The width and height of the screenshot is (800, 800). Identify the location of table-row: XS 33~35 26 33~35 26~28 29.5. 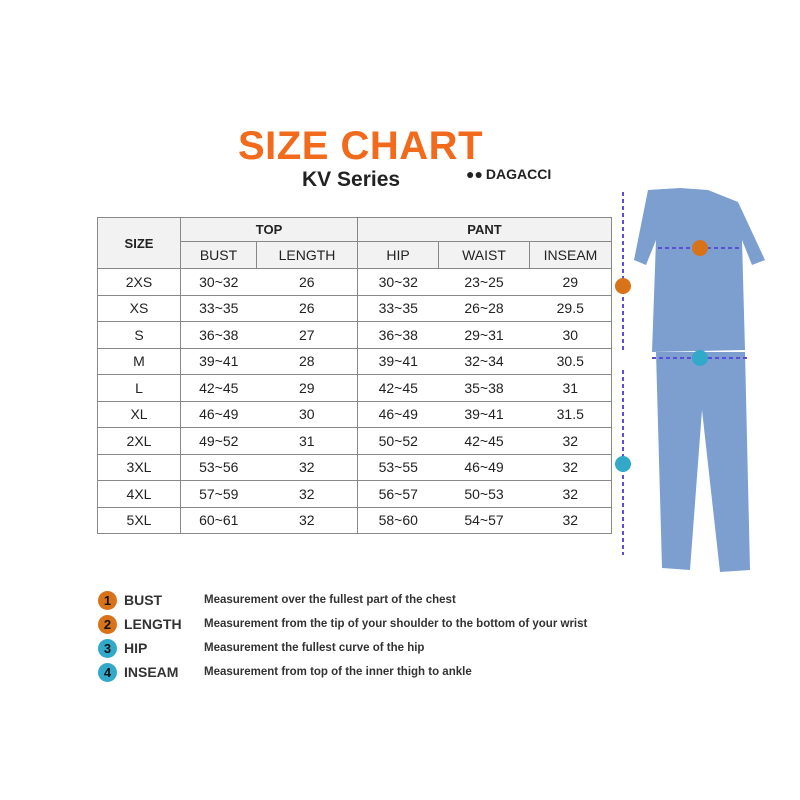
(354, 308).